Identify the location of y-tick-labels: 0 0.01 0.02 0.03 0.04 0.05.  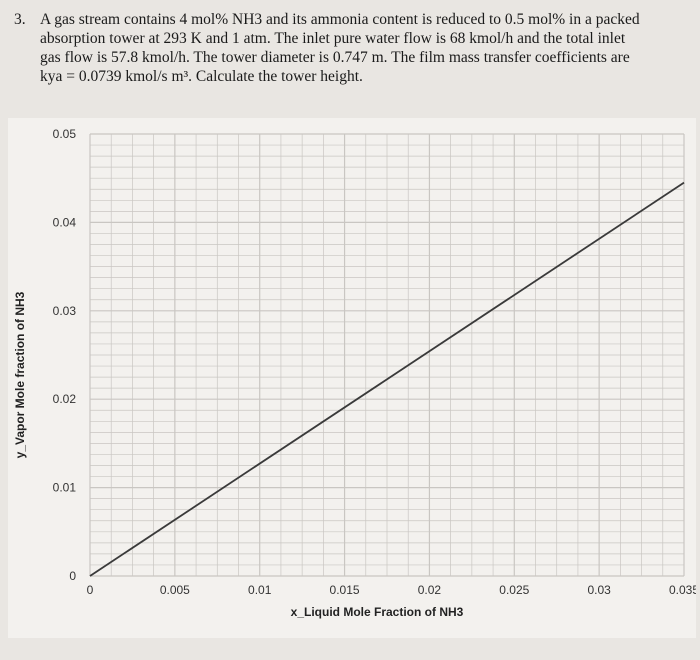
(65, 355).